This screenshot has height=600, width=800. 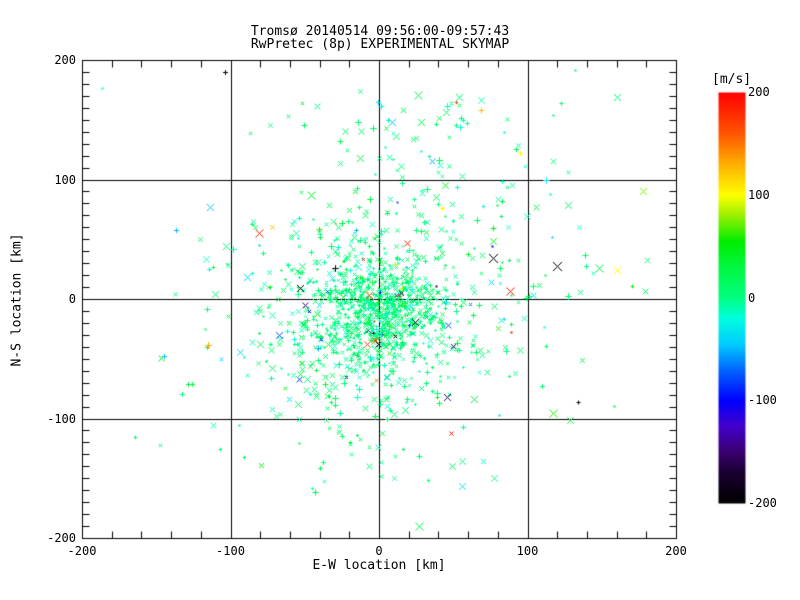 I want to click on plot-subtitle: RwPretec (8p) EXPERIMENTAL SKYMAP, so click(x=380, y=44).